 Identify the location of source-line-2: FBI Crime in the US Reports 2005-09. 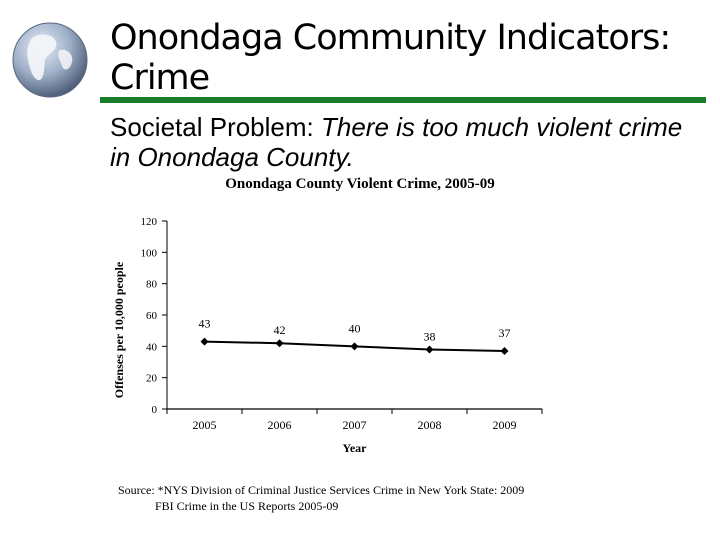
(247, 506).